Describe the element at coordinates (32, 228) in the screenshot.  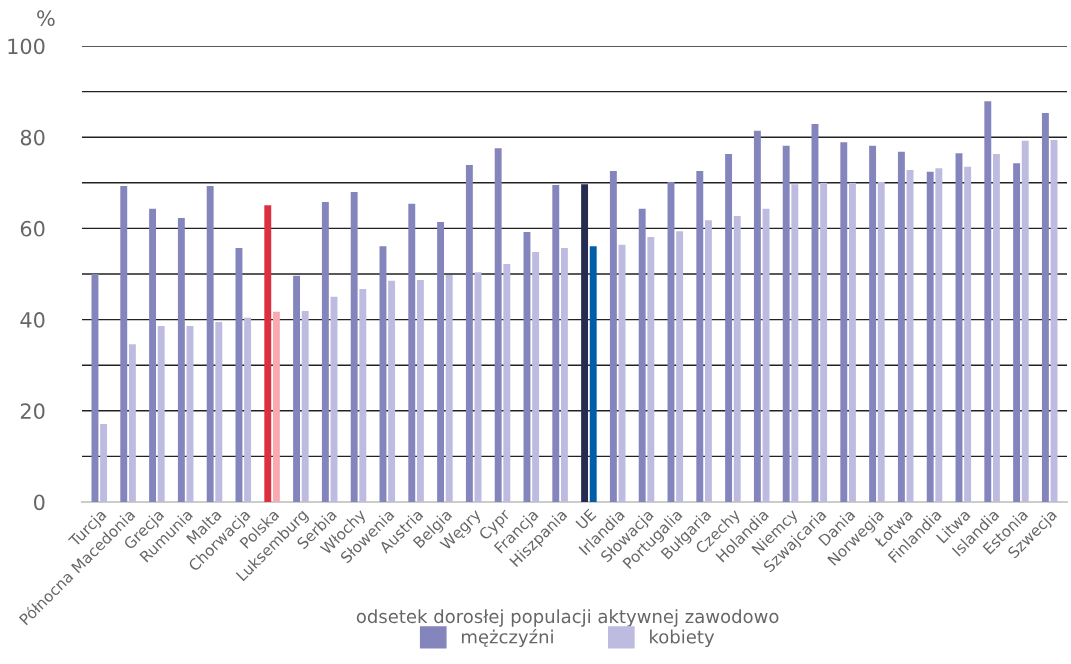
I see `y-tick-label: 60` at that location.